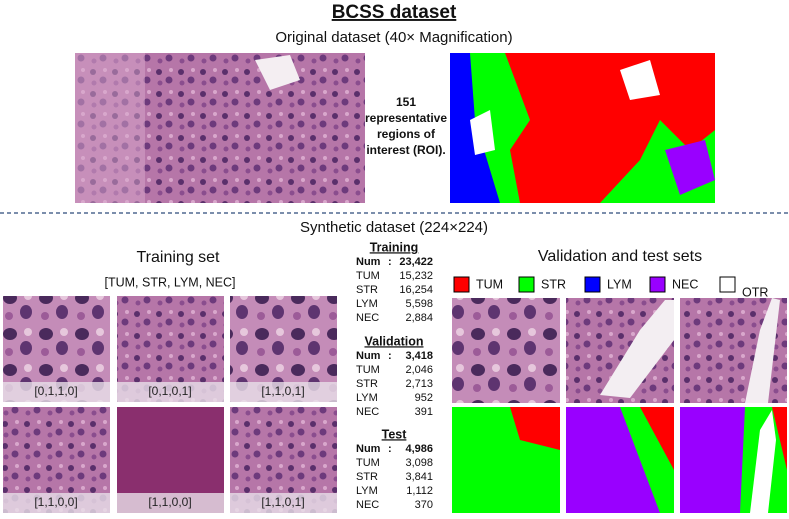 This screenshot has width=789, height=519. Describe the element at coordinates (419, 491) in the screenshot. I see `stats-value: 1,112` at that location.